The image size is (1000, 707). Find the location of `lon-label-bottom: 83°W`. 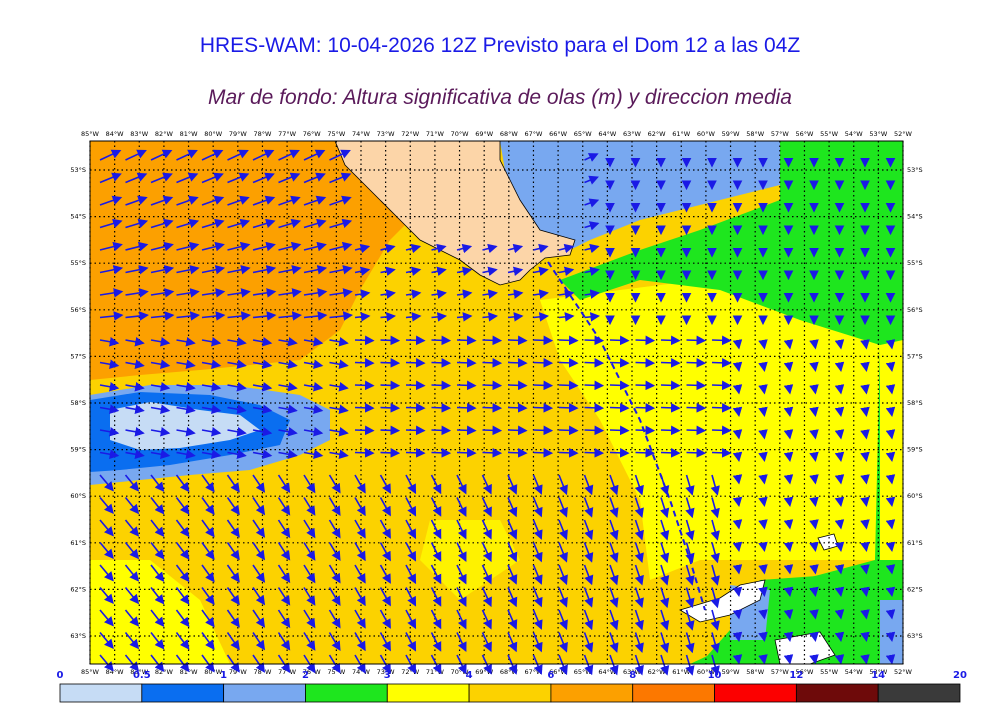

lon-label-bottom: 83°W is located at coordinates (139, 672).